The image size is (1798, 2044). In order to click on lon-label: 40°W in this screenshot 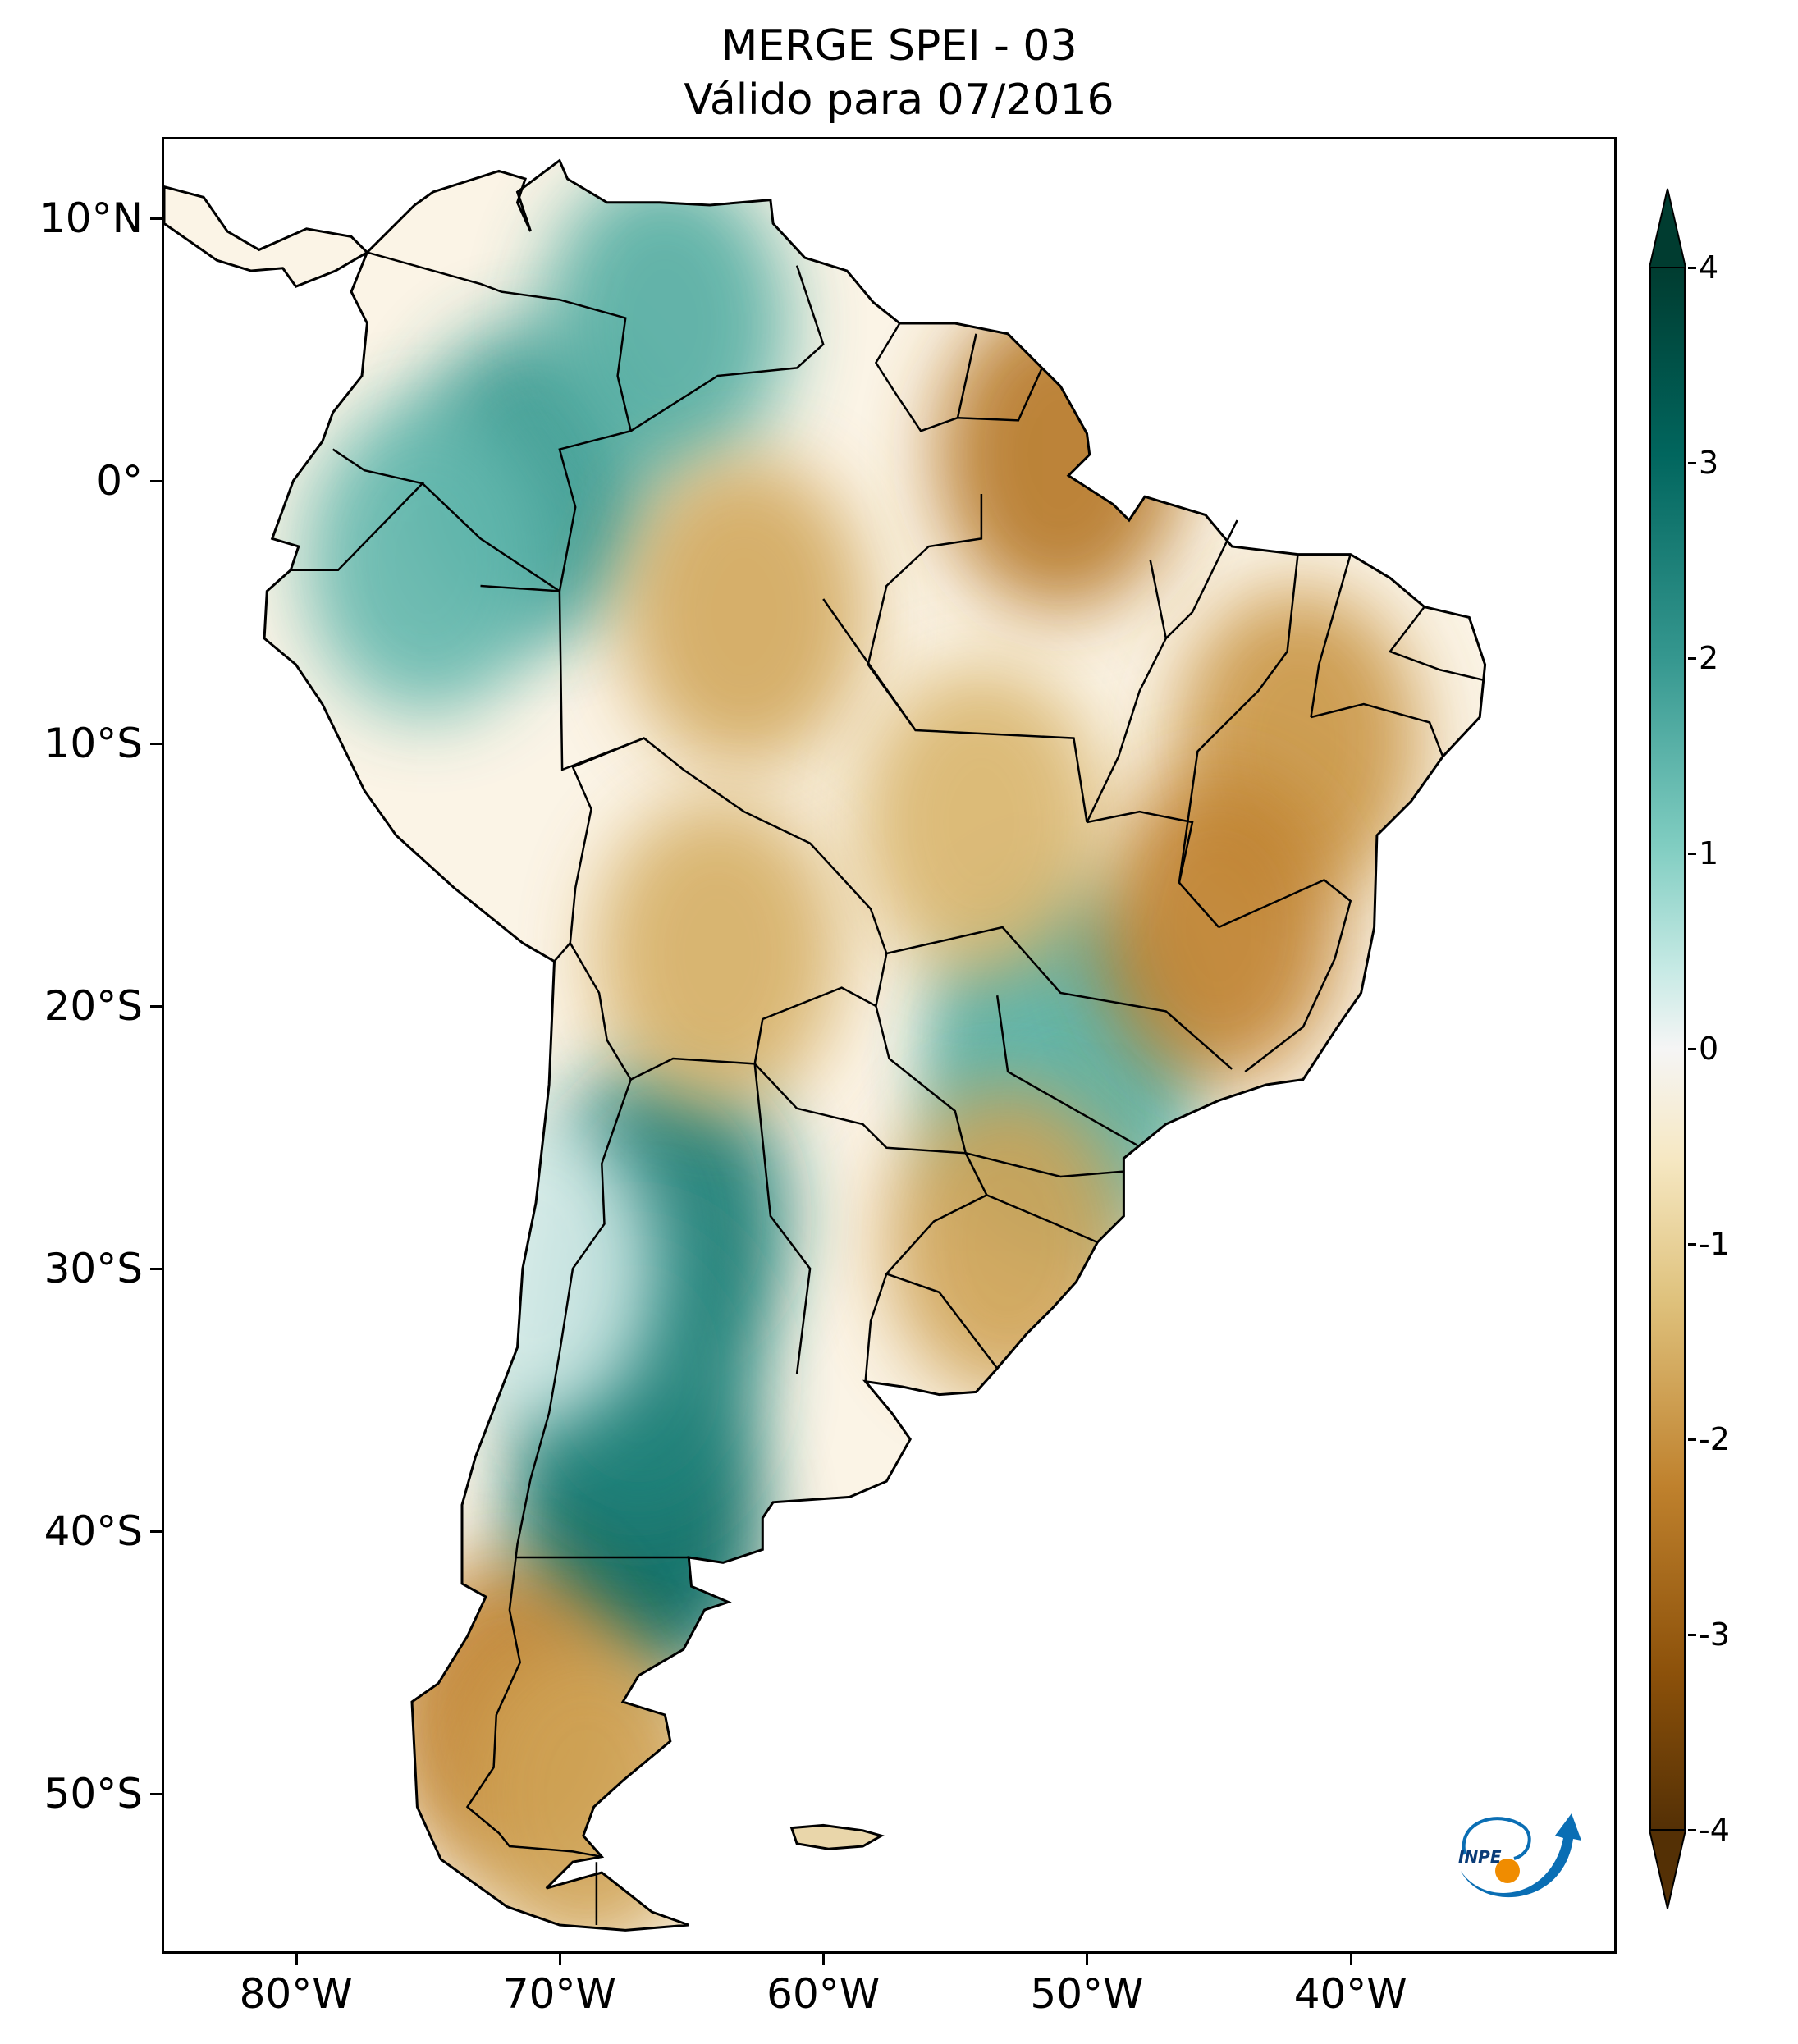, I will do `click(1350, 1994)`.